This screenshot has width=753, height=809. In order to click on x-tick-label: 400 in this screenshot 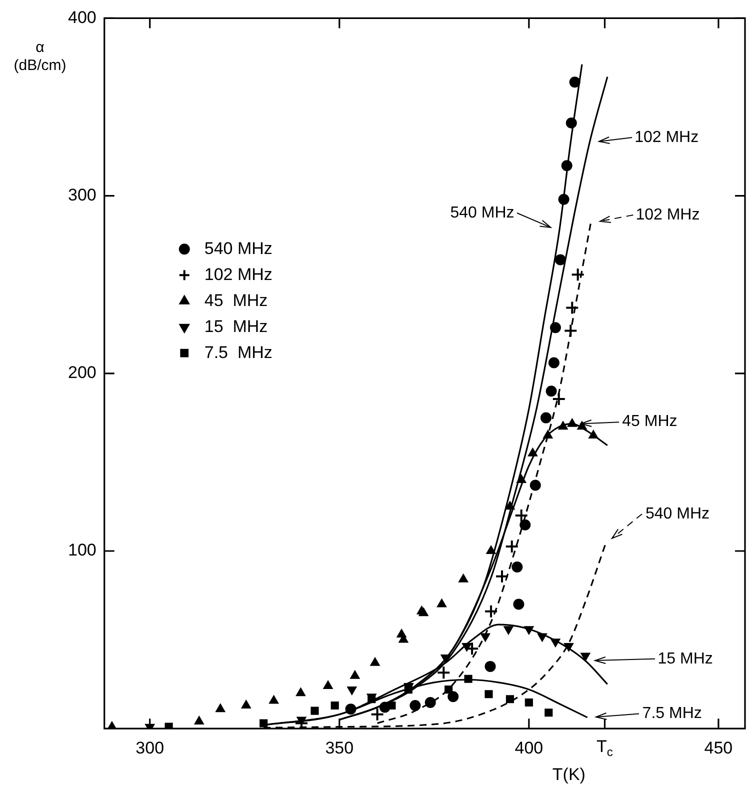, I will do `click(529, 748)`.